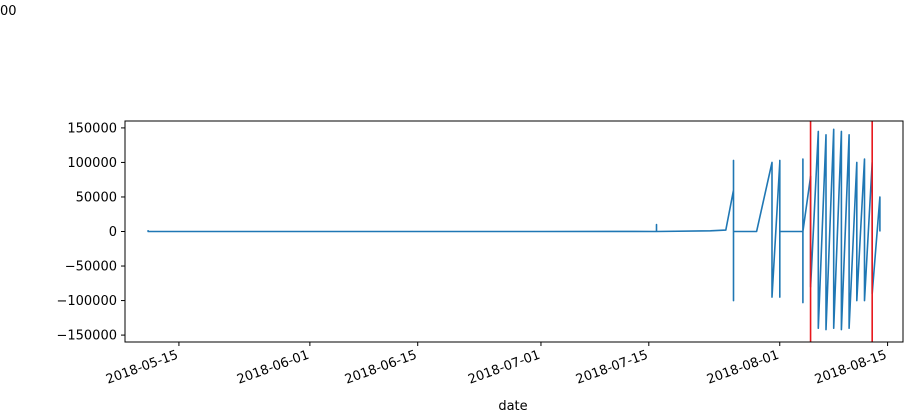 Image resolution: width=914 pixels, height=418 pixels. I want to click on y-tick-label: 50000, so click(96, 197).